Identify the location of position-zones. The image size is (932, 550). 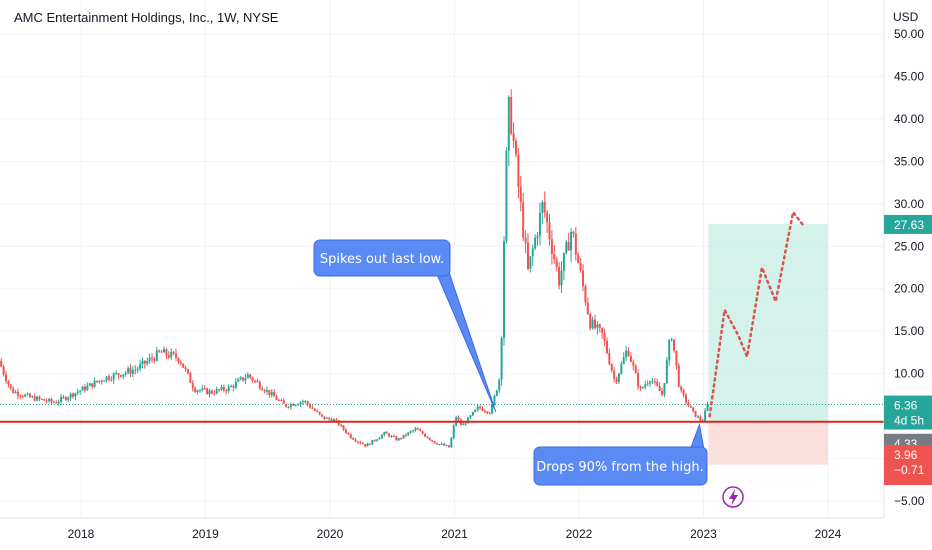
(768, 344).